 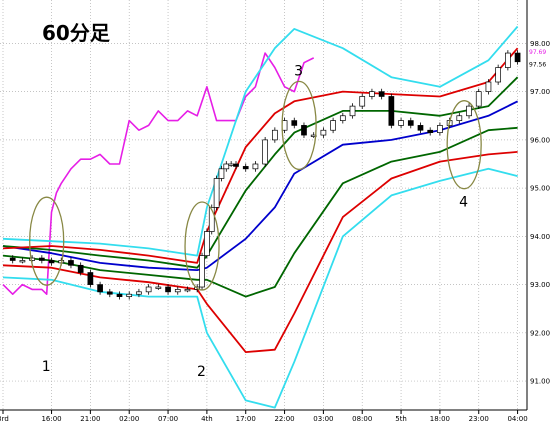 What do you see at coordinates (76, 33) in the screenshot?
I see `chart-title: 60分足` at bounding box center [76, 33].